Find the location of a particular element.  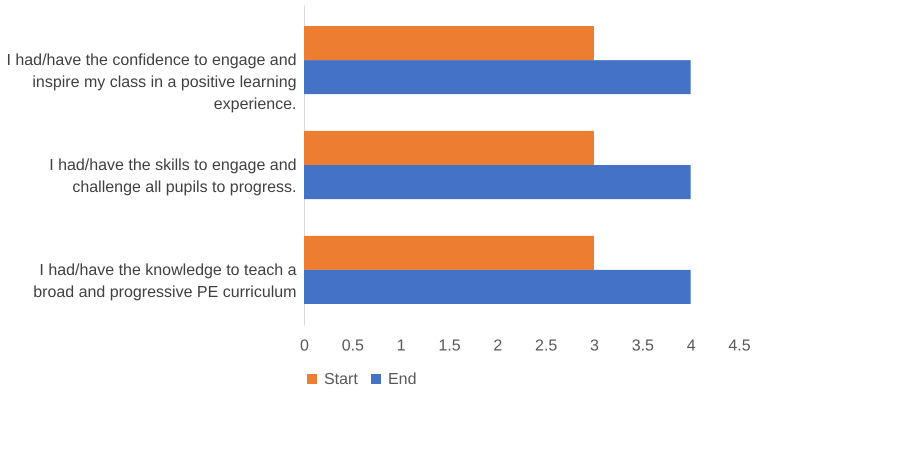

x-tick-label: 0.5 is located at coordinates (353, 346).